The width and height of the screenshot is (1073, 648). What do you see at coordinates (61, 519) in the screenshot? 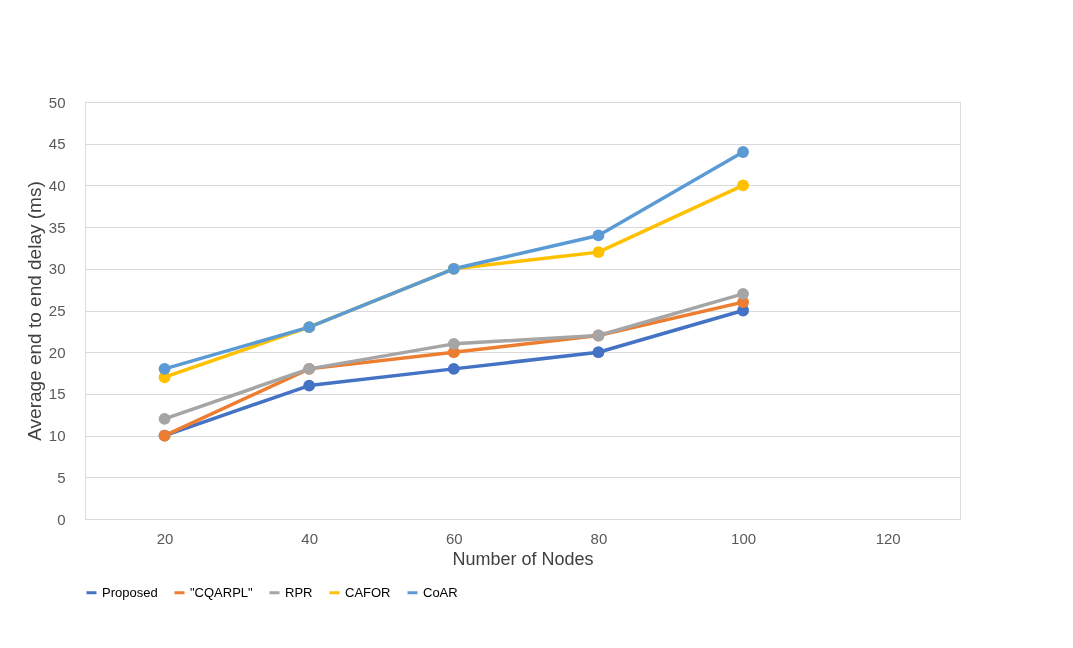
I see `y-tick-label: 0` at bounding box center [61, 519].